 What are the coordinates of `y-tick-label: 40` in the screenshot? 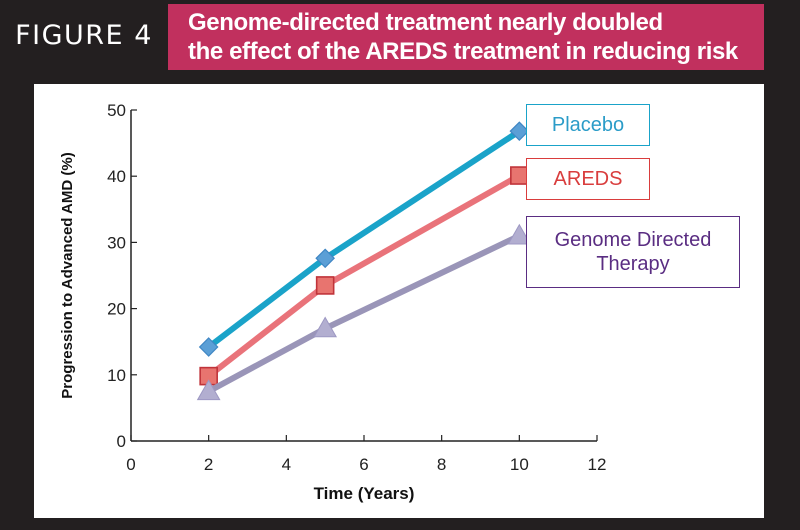 It's located at (116, 176).